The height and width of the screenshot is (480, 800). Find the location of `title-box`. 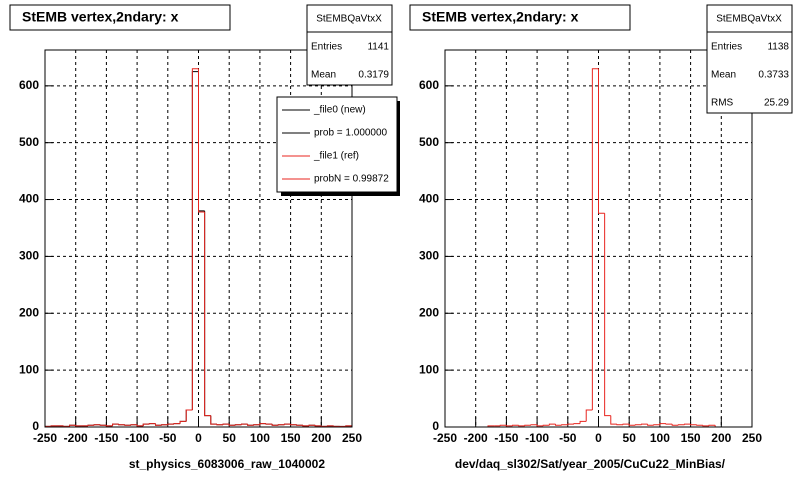

title-box is located at coordinates (120, 17).